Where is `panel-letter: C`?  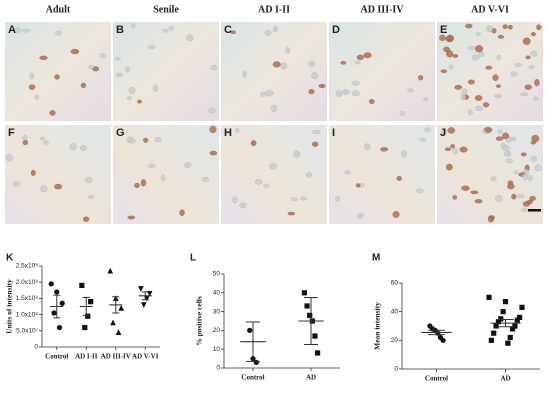 panel-letter: C is located at coordinates (228, 30).